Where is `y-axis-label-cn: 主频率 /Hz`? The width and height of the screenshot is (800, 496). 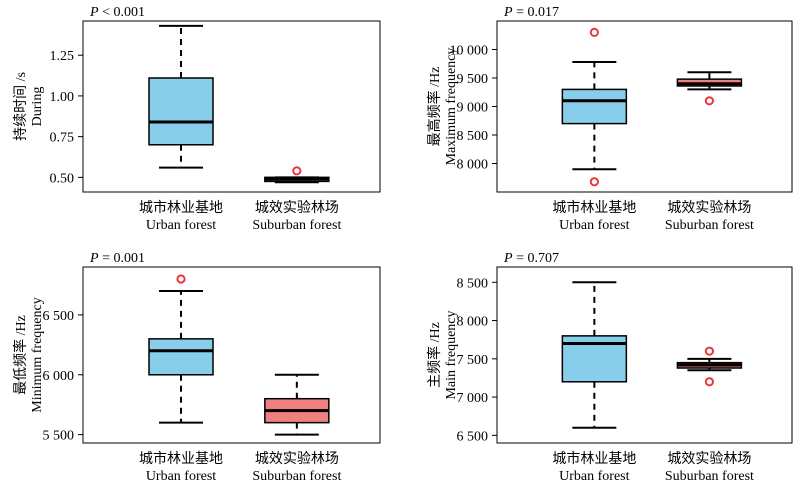 y-axis-label-cn: 主频率 /Hz is located at coordinates (434, 355).